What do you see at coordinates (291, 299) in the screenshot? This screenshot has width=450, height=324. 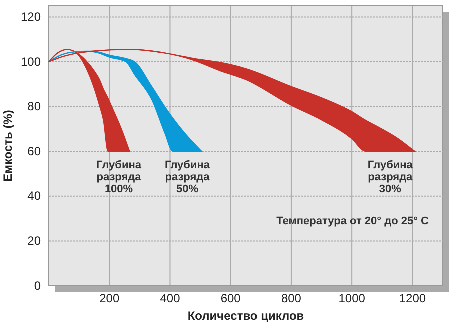 I see `x-tick-label: 800` at bounding box center [291, 299].